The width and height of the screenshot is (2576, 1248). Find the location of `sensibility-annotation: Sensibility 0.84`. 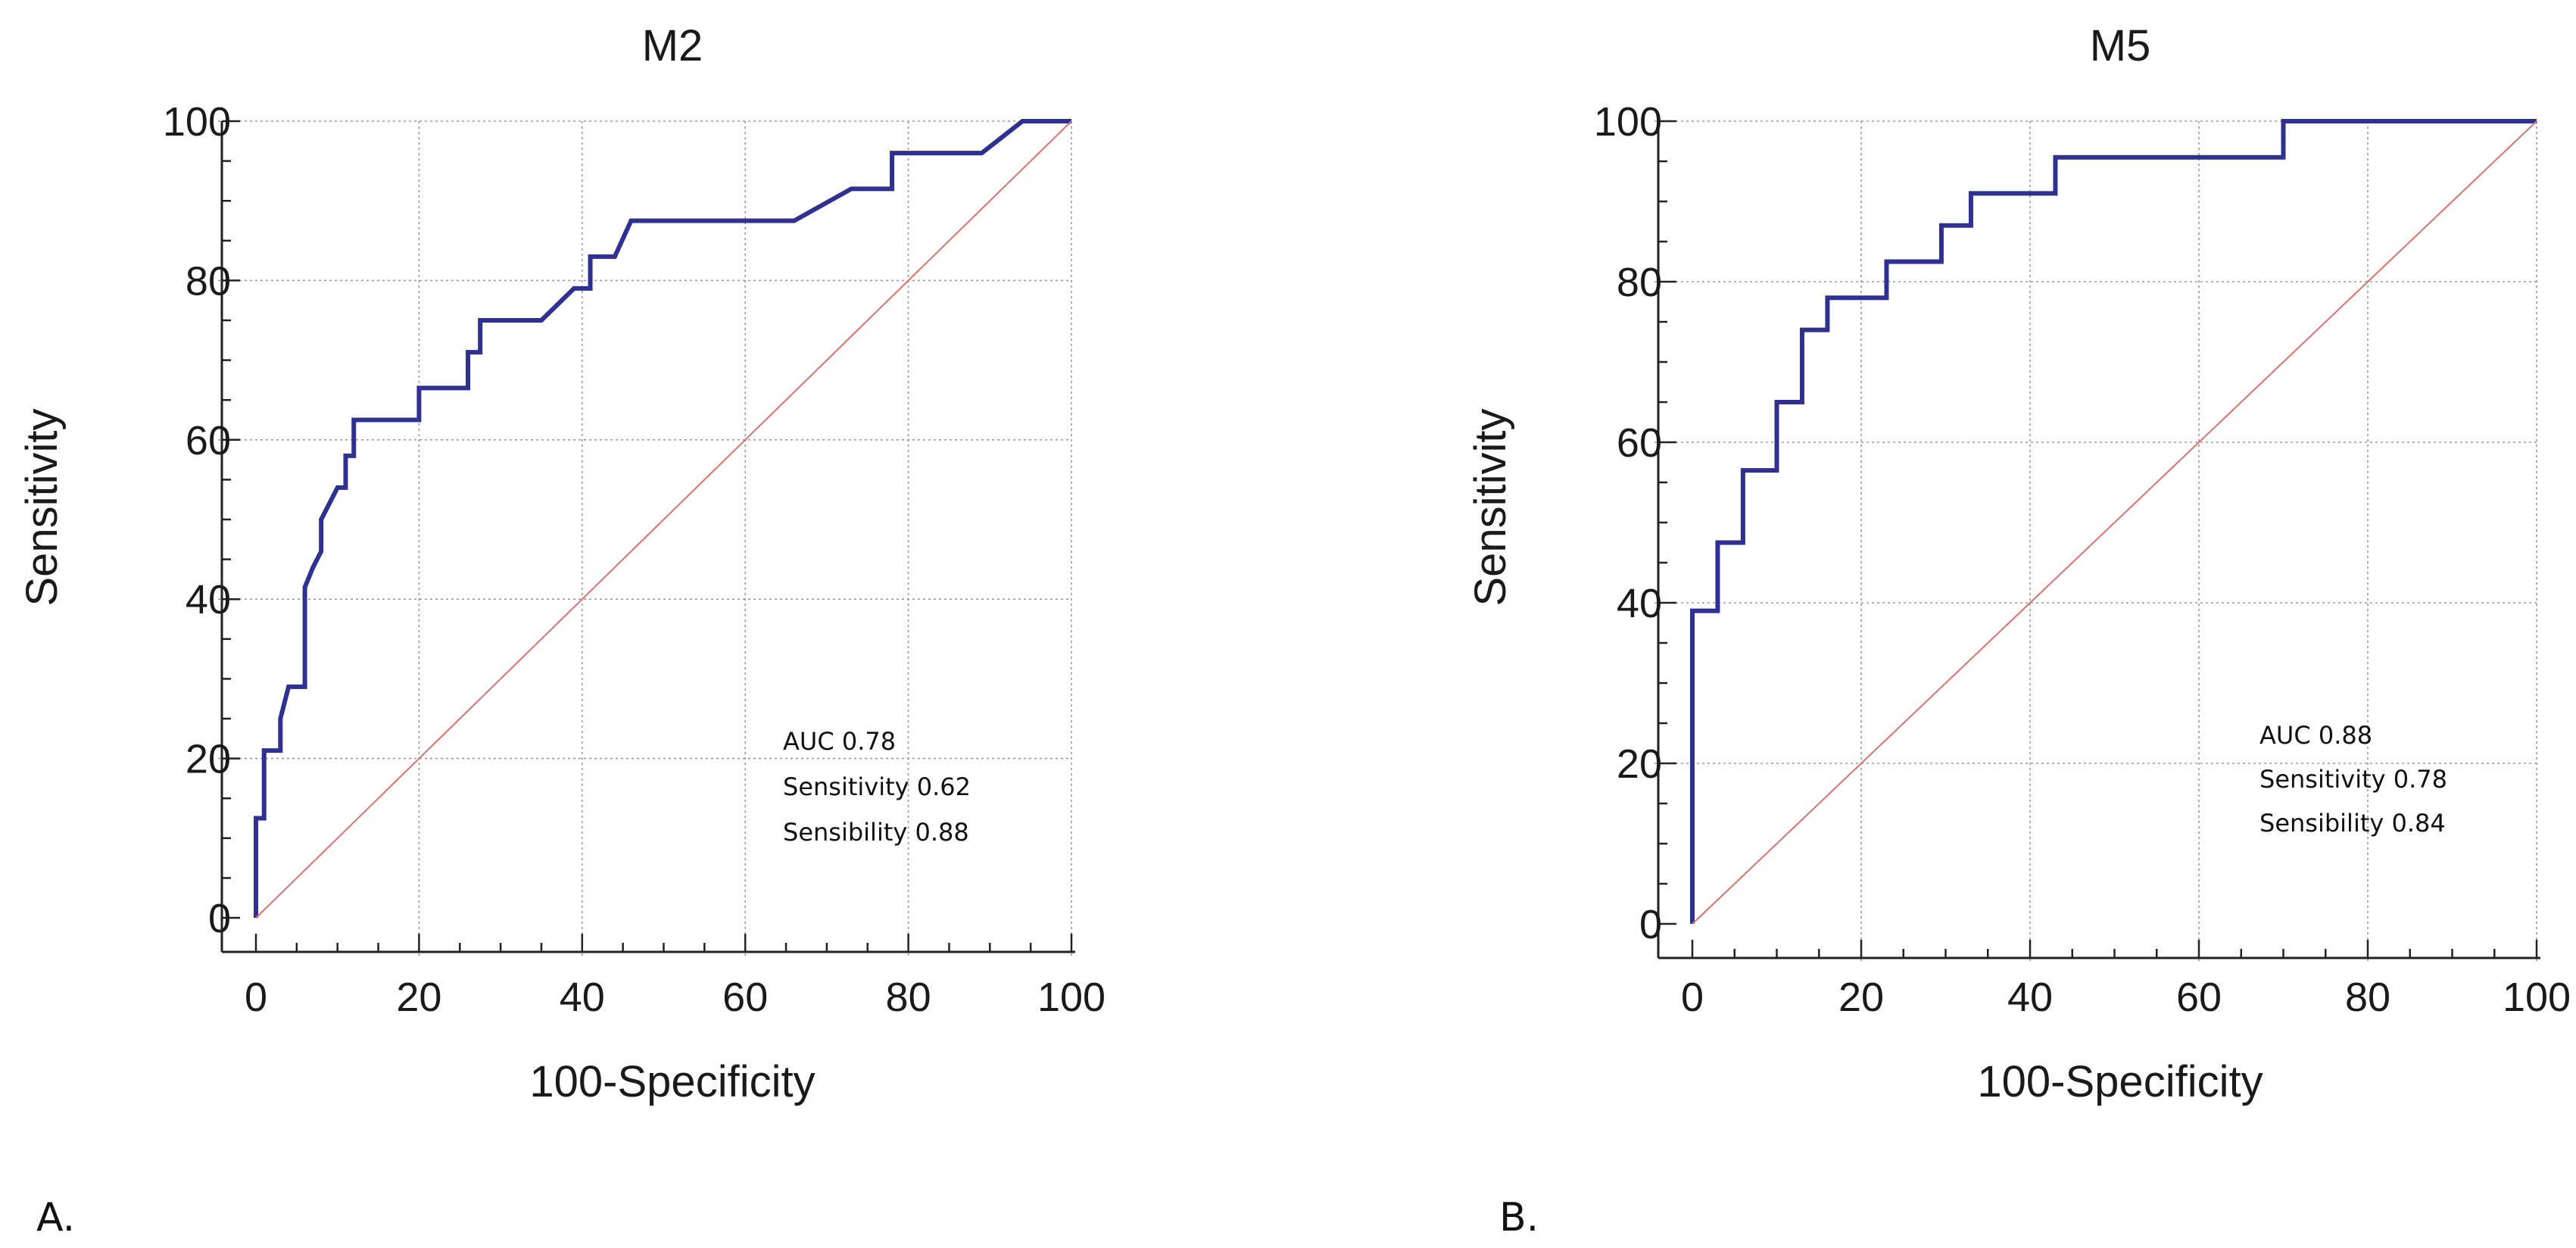

sensibility-annotation: Sensibility 0.84 is located at coordinates (2352, 823).